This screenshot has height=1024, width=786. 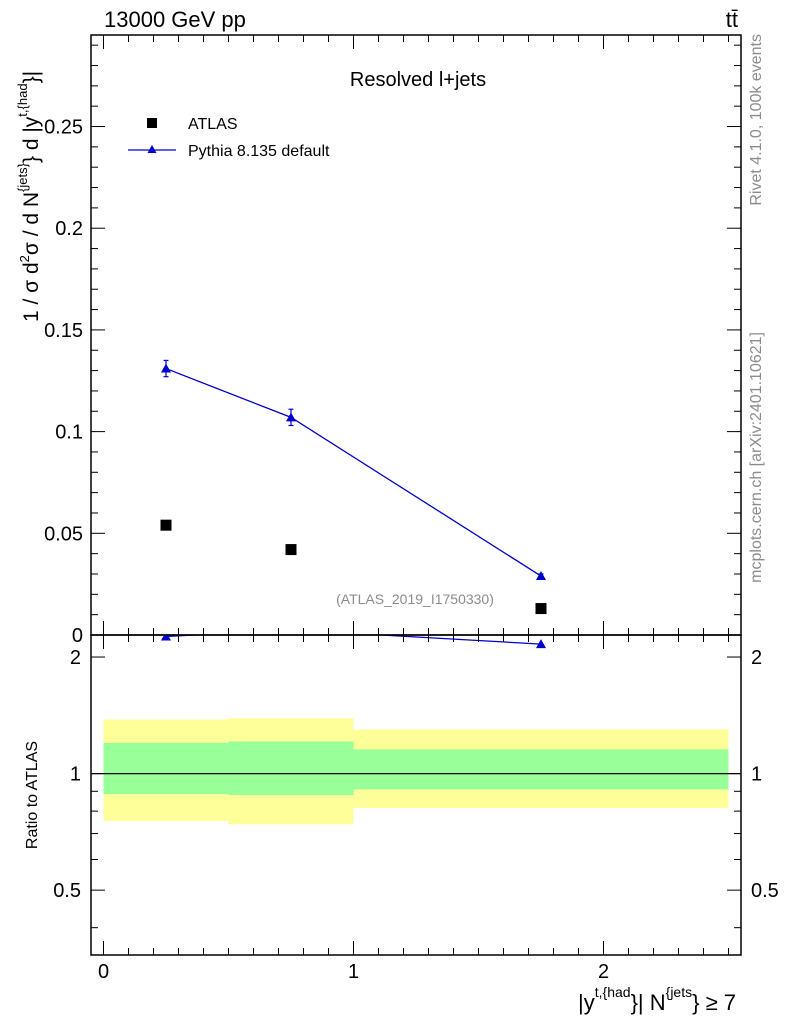 What do you see at coordinates (415, 599) in the screenshot?
I see `analysis-id-label: (ATLAS_2019_I1750330)` at bounding box center [415, 599].